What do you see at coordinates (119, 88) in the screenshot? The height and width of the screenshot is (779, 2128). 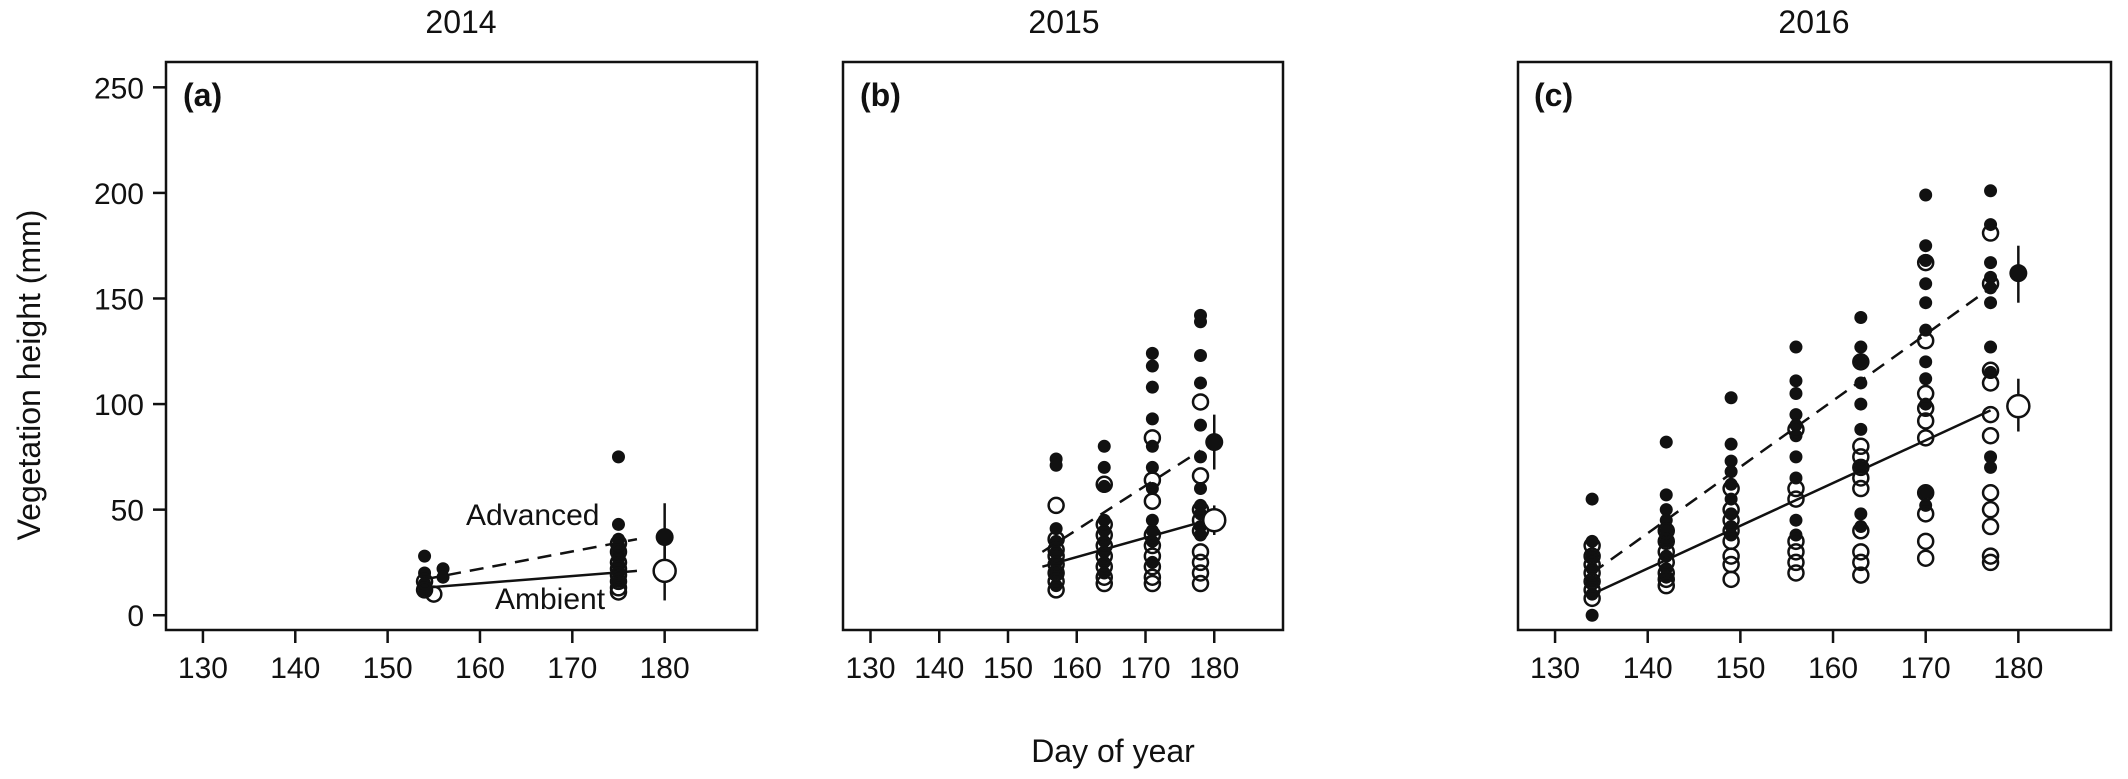 I see `y-tick-label: 250` at bounding box center [119, 88].